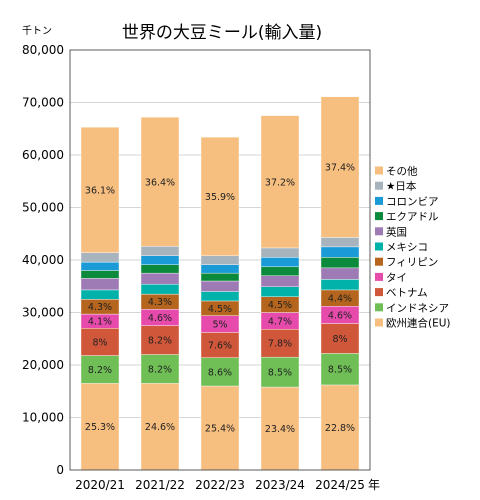 This screenshot has height=500, width=480. What do you see at coordinates (100, 322) in the screenshot?
I see `data-label: 4.1%` at bounding box center [100, 322].